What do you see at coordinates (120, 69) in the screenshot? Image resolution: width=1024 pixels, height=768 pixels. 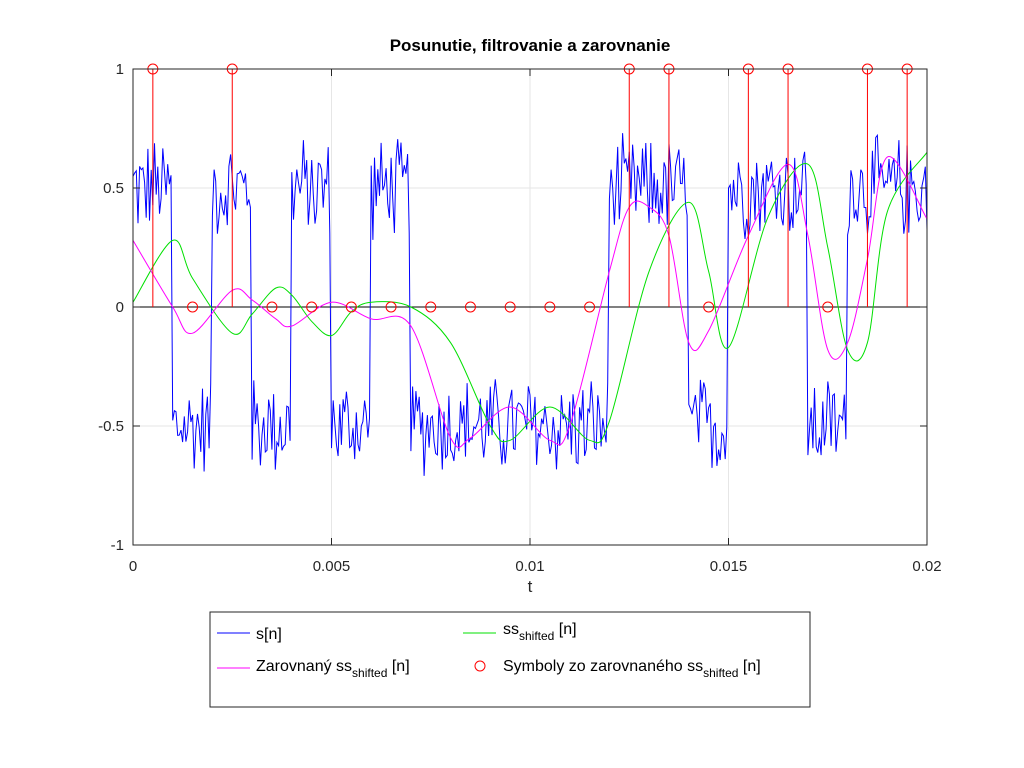 I see `y-tick-label: 1` at bounding box center [120, 69].